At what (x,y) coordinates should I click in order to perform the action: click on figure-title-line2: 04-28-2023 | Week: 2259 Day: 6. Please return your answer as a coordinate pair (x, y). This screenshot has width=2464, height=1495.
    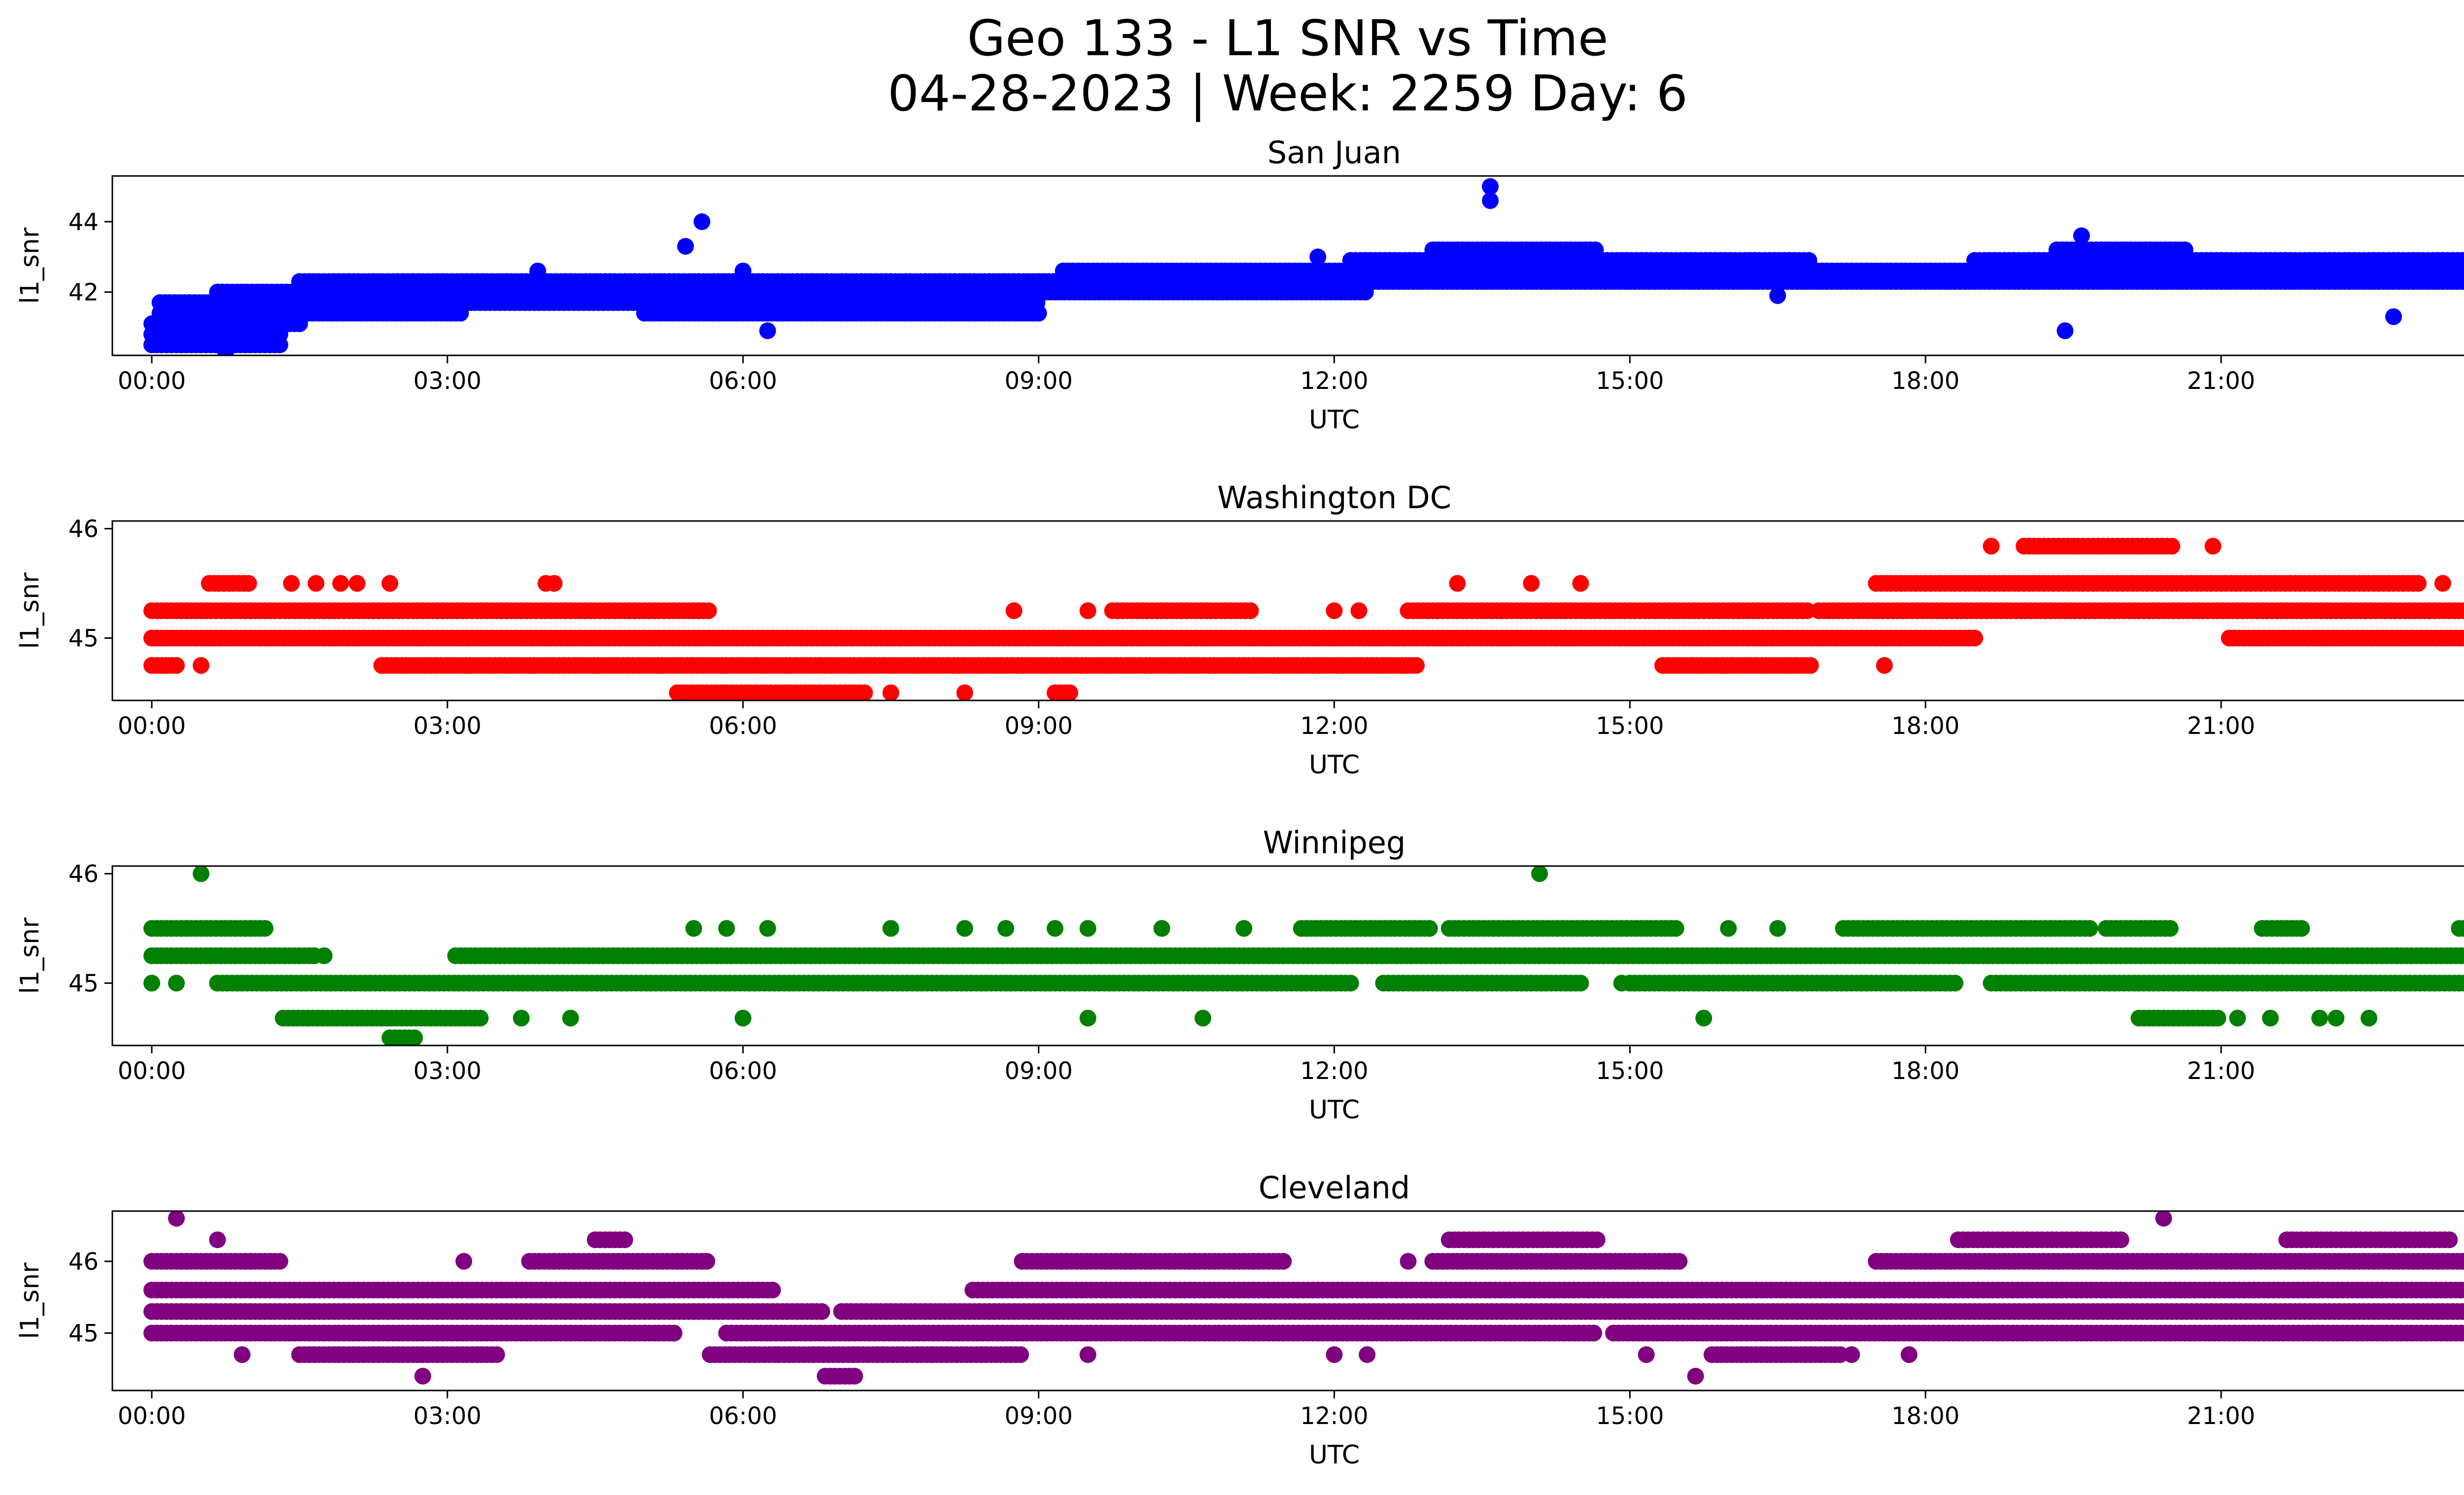
    Looking at the image, I should click on (1288, 93).